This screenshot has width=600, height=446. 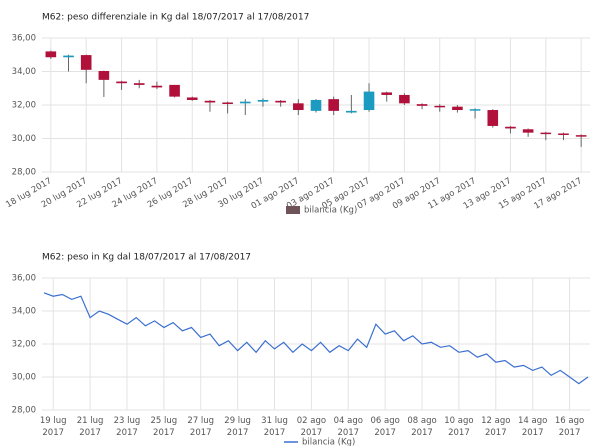 What do you see at coordinates (90, 421) in the screenshot?
I see `x-tick-line: 21 lug` at bounding box center [90, 421].